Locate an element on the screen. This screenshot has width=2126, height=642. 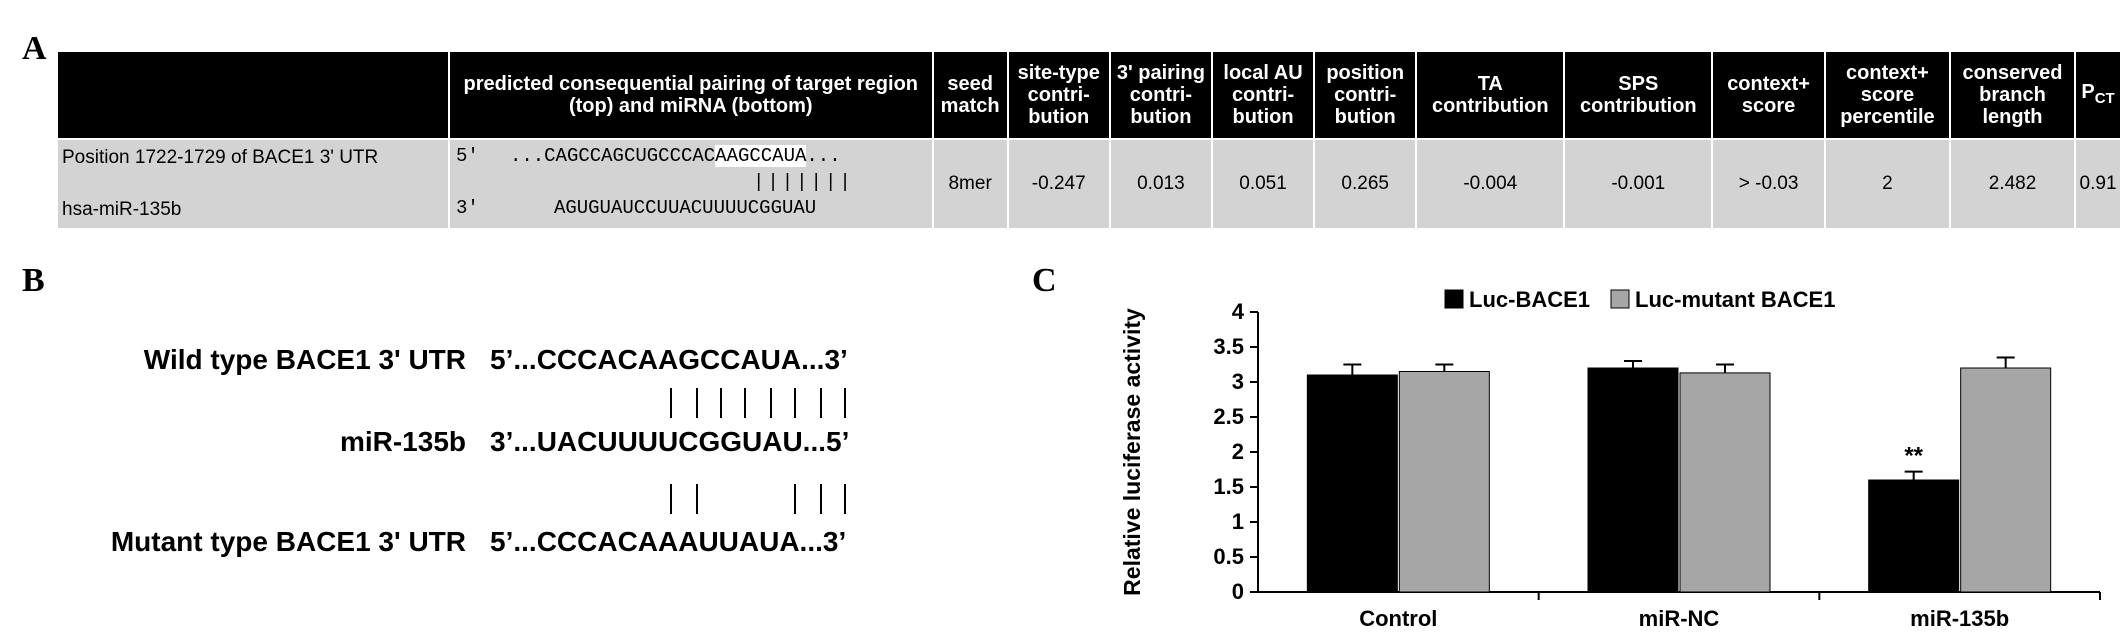
mutant-type-label: Mutant type BACE1 3' UTR is located at coordinates (288, 541).